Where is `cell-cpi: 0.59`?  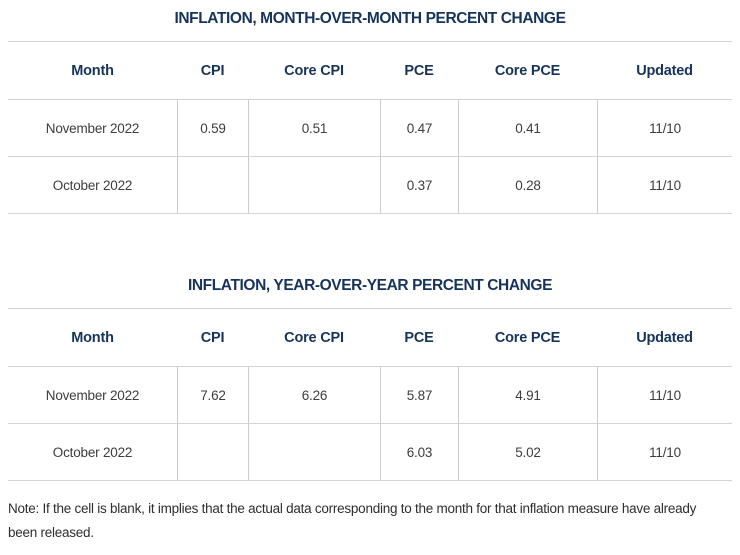
cell-cpi: 0.59 is located at coordinates (212, 128).